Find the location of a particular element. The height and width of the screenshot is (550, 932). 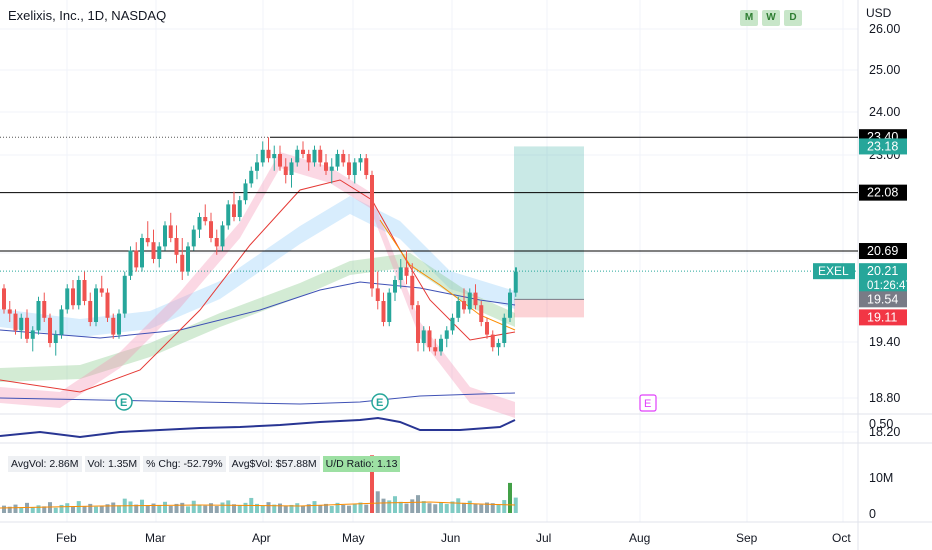

x-tick-sep: Sep is located at coordinates (747, 538).